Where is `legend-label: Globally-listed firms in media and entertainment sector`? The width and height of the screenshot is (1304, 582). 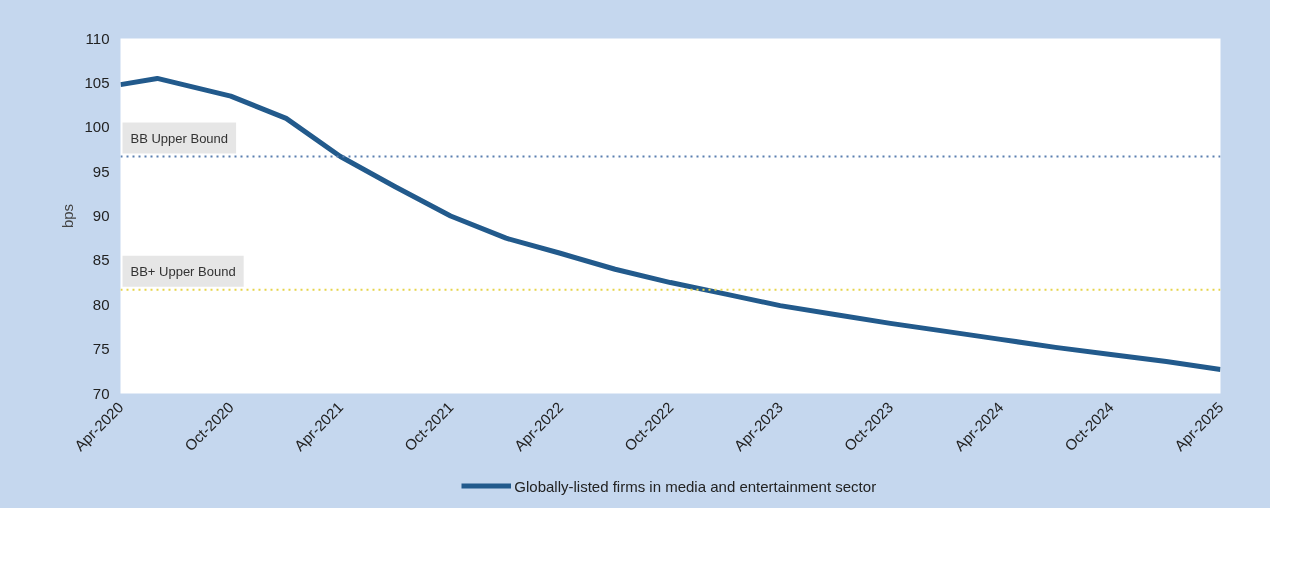
legend-label: Globally-listed firms in media and entertainment sector is located at coordinates (695, 486).